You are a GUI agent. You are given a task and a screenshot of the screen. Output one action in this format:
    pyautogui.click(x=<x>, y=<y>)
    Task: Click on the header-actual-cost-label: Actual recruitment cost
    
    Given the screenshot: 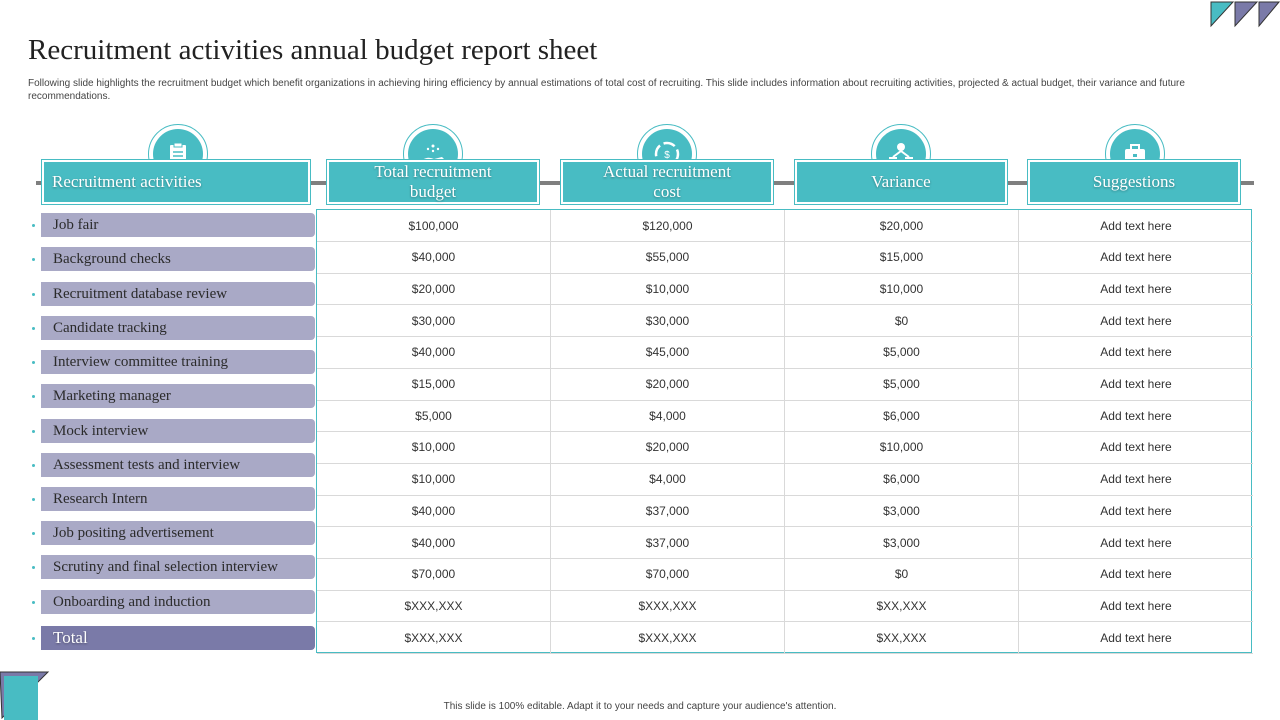 What is the action you would take?
    pyautogui.click(x=667, y=181)
    